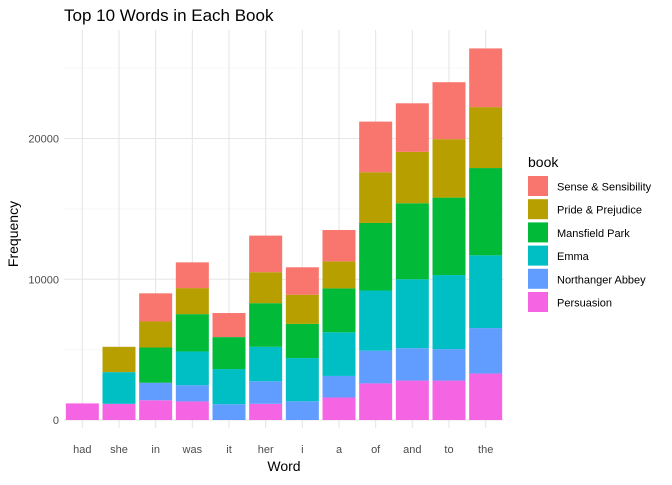 This screenshot has width=672, height=485. What do you see at coordinates (192, 450) in the screenshot?
I see `x-tick-label: was` at bounding box center [192, 450].